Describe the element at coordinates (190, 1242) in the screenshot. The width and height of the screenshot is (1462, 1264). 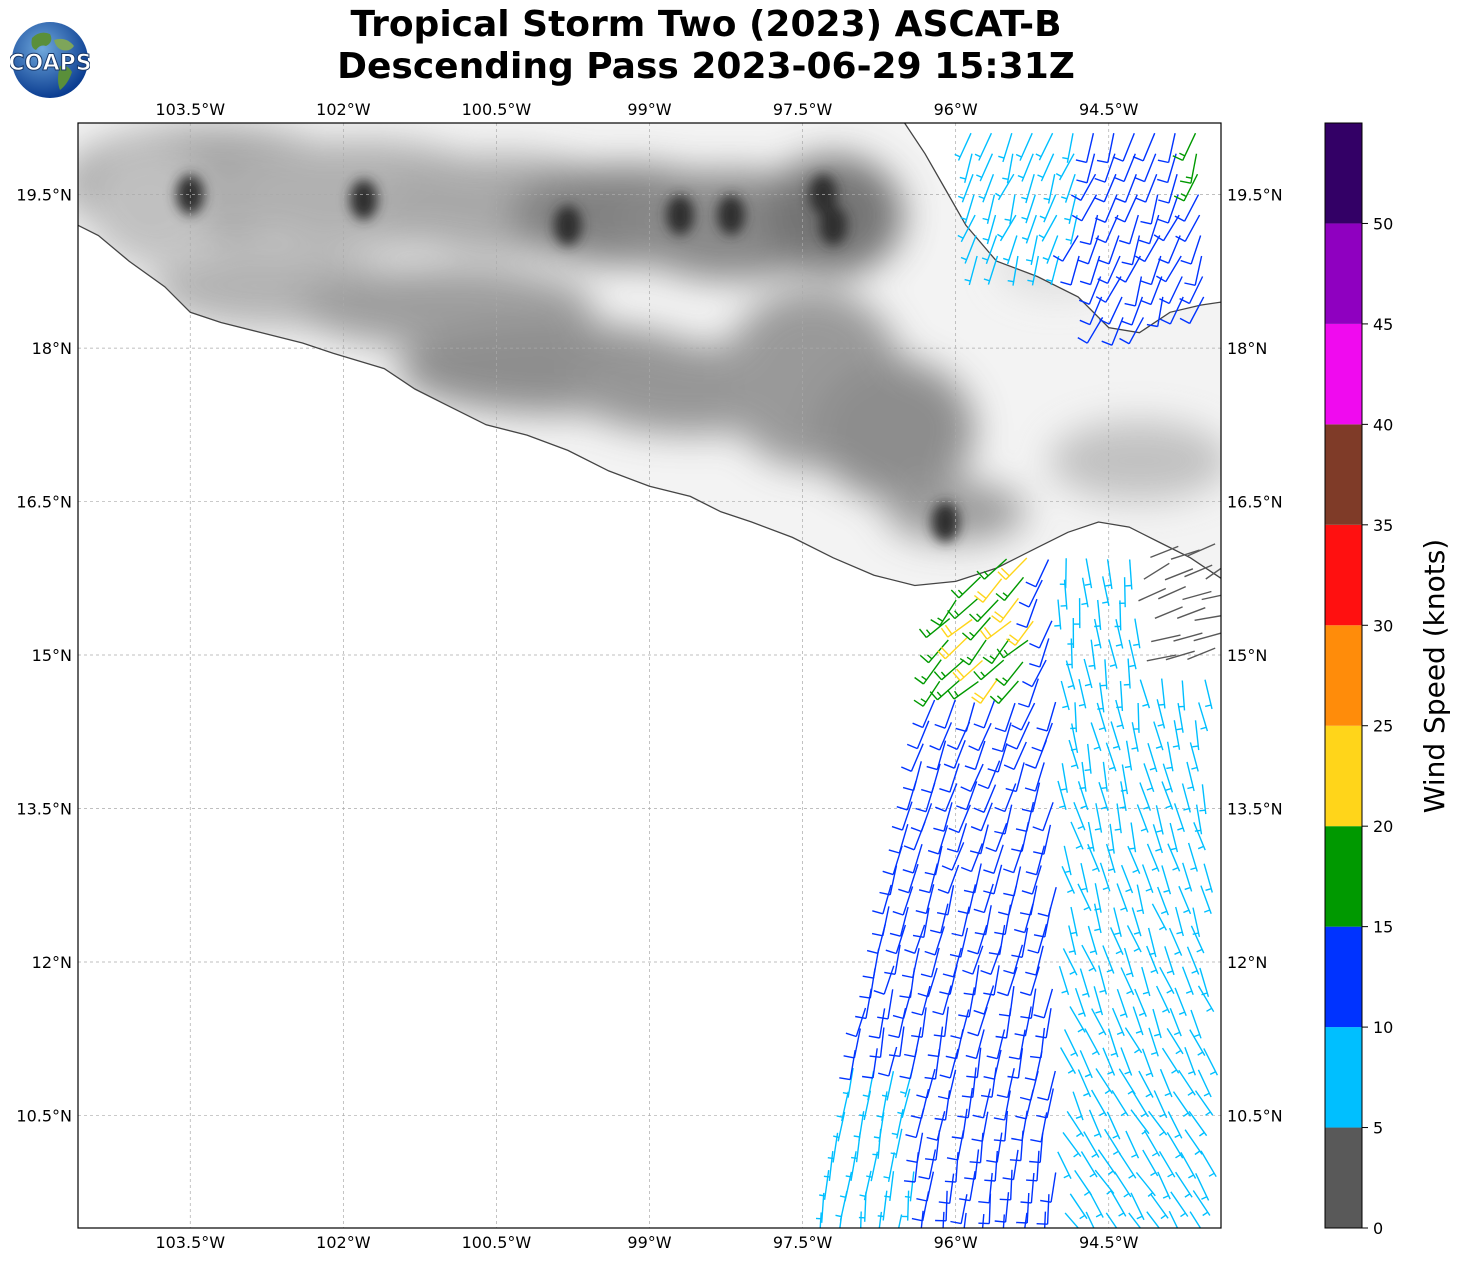
I see `lon-label-bottom: 103.5°W` at that location.